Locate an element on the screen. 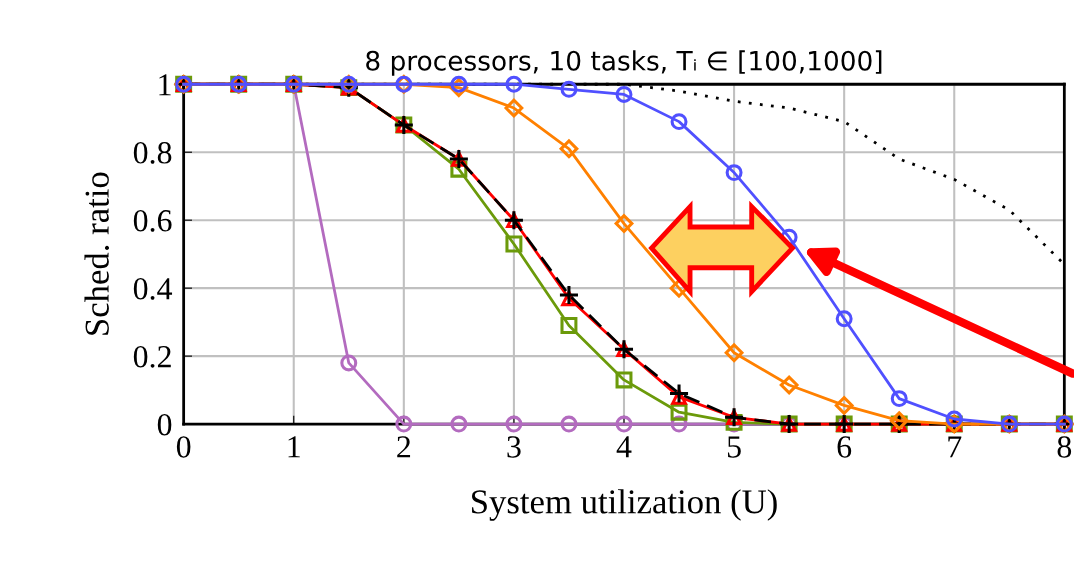 This screenshot has height=577, width=1074. x-tick-label: 5 is located at coordinates (734, 447).